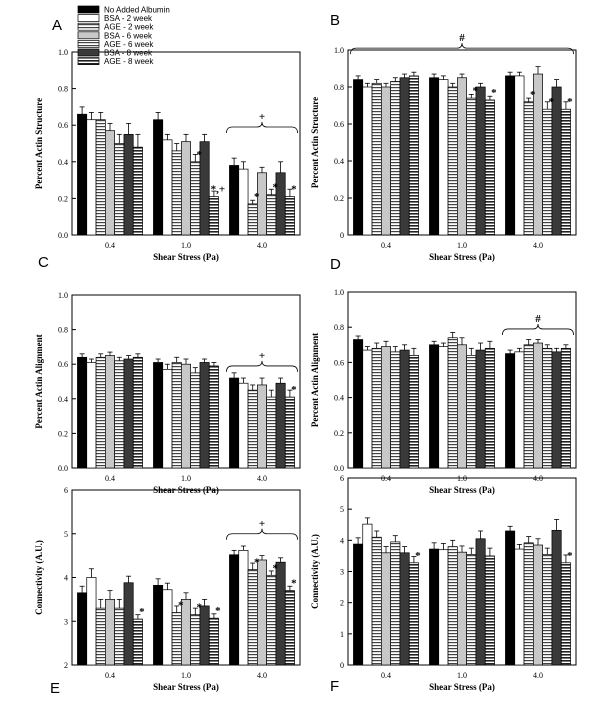 Image resolution: width=600 pixels, height=719 pixels. What do you see at coordinates (462, 49) in the screenshot?
I see `significance-bracket` at bounding box center [462, 49].